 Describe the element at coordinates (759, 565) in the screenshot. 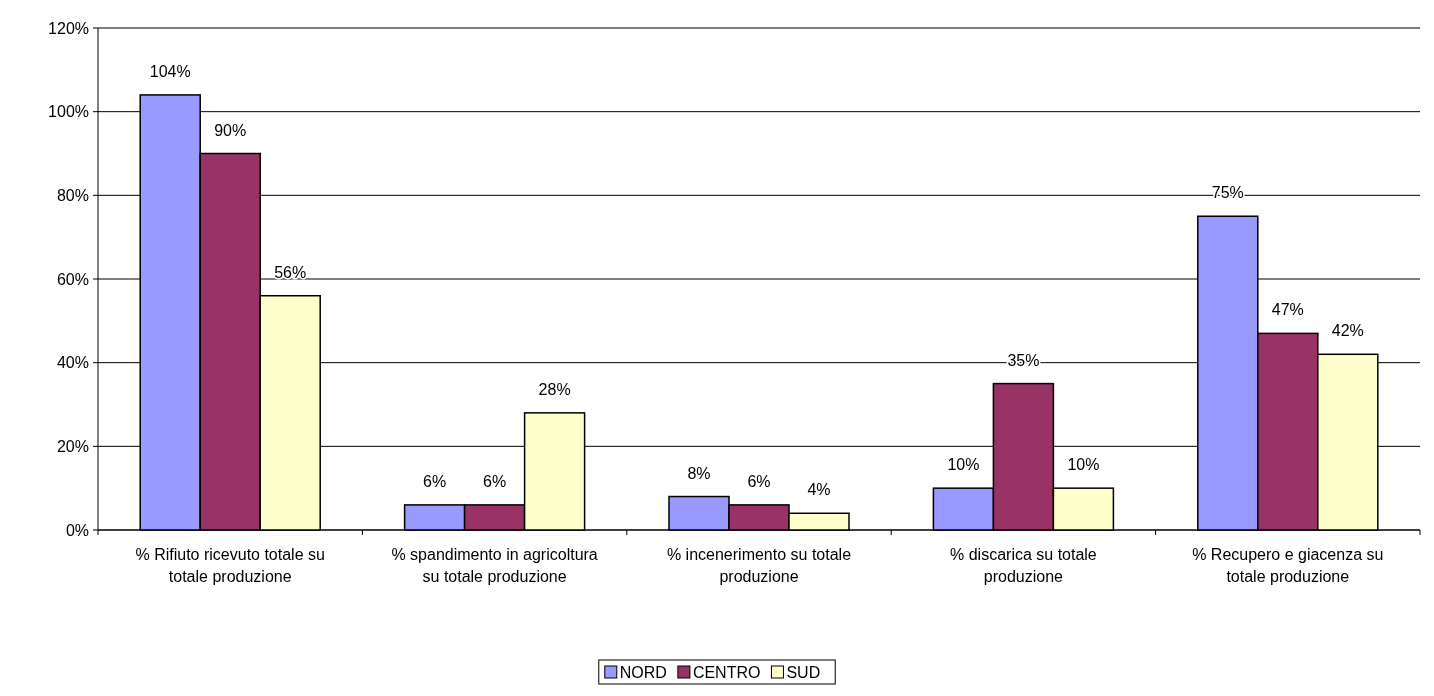

I see `x-tick-label: % incenerimento su totale produzione` at that location.